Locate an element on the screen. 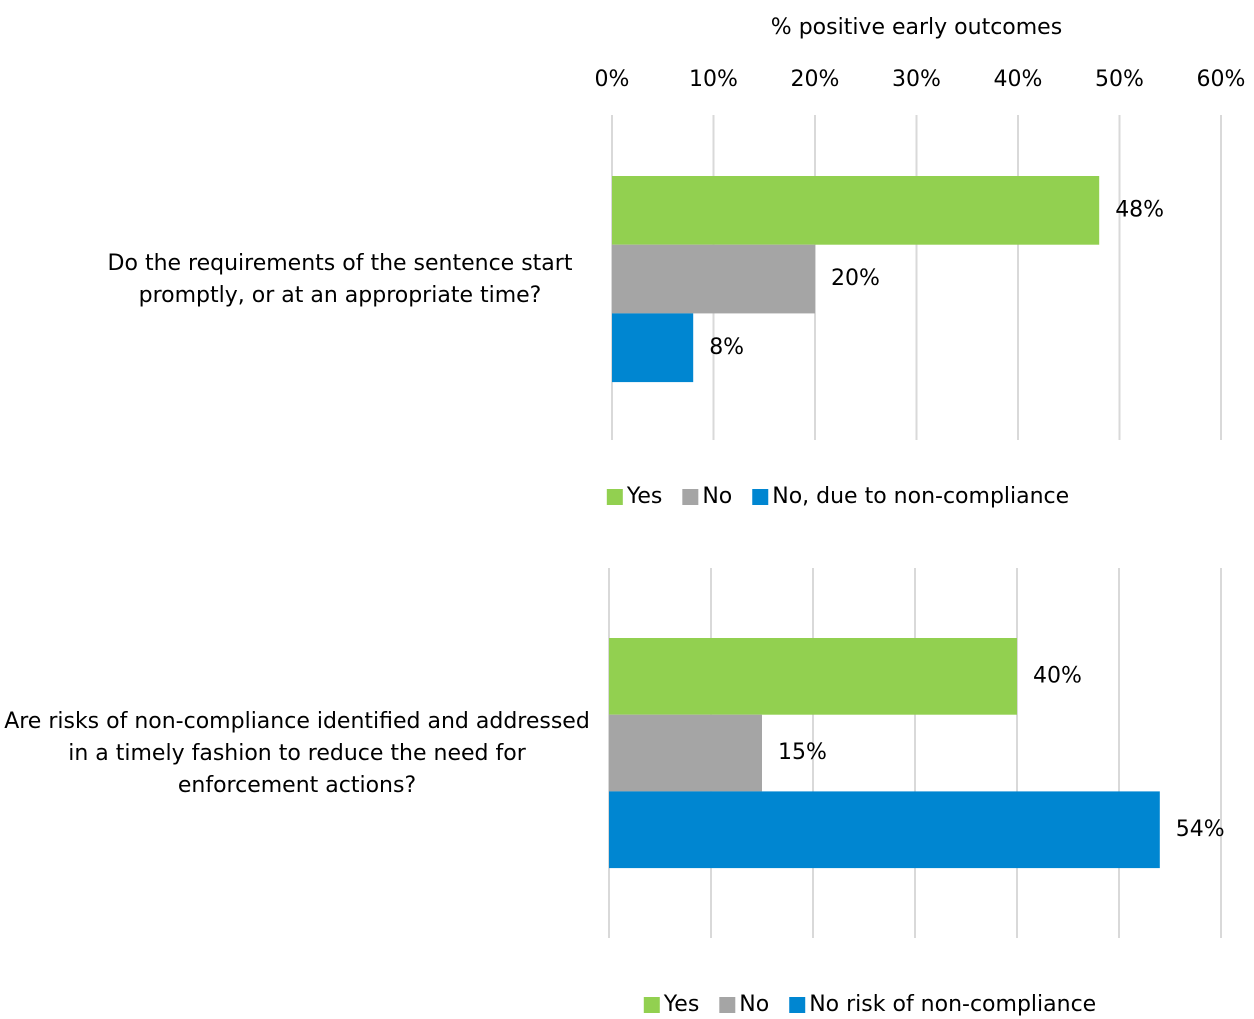  x-tick-label: 30% is located at coordinates (916, 79).